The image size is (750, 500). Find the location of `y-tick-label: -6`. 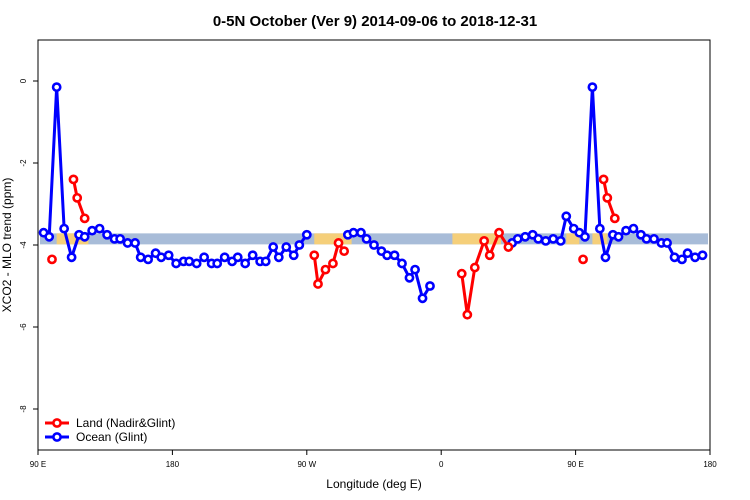

y-tick-label: -6 is located at coordinates (23, 327).